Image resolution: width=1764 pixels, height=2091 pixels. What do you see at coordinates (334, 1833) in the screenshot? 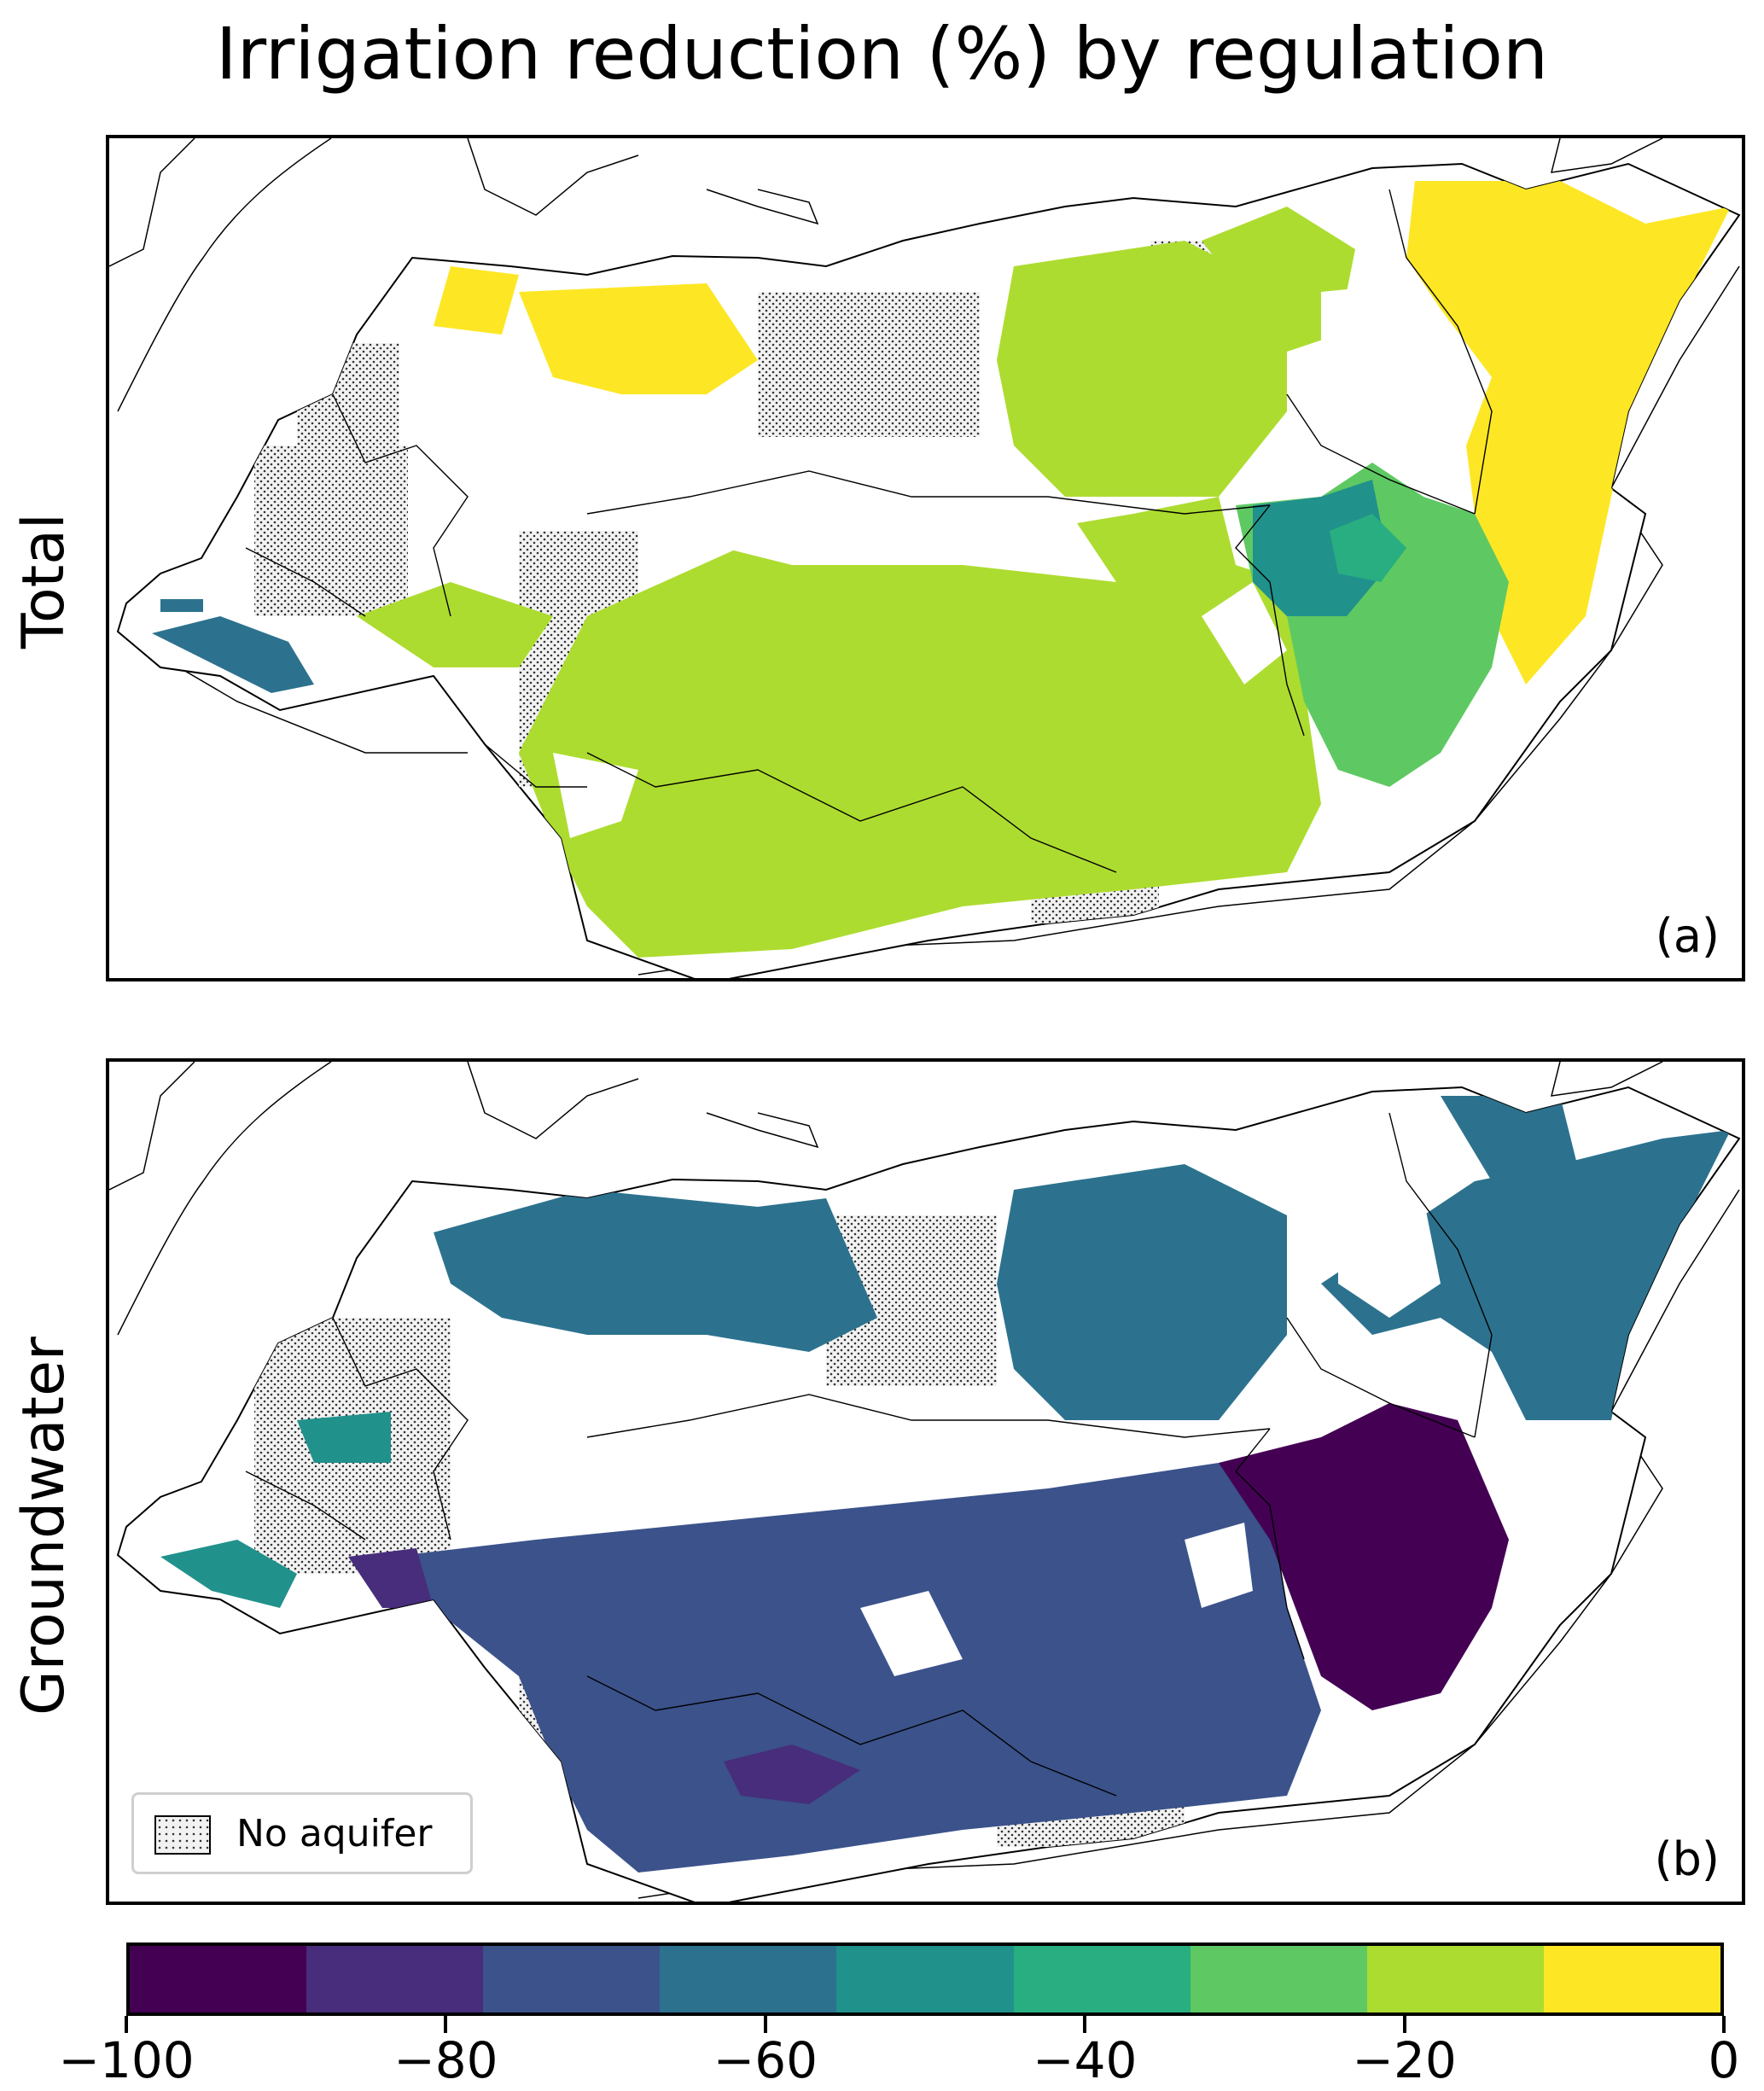
I see `legend-label: No aquifer` at bounding box center [334, 1833].